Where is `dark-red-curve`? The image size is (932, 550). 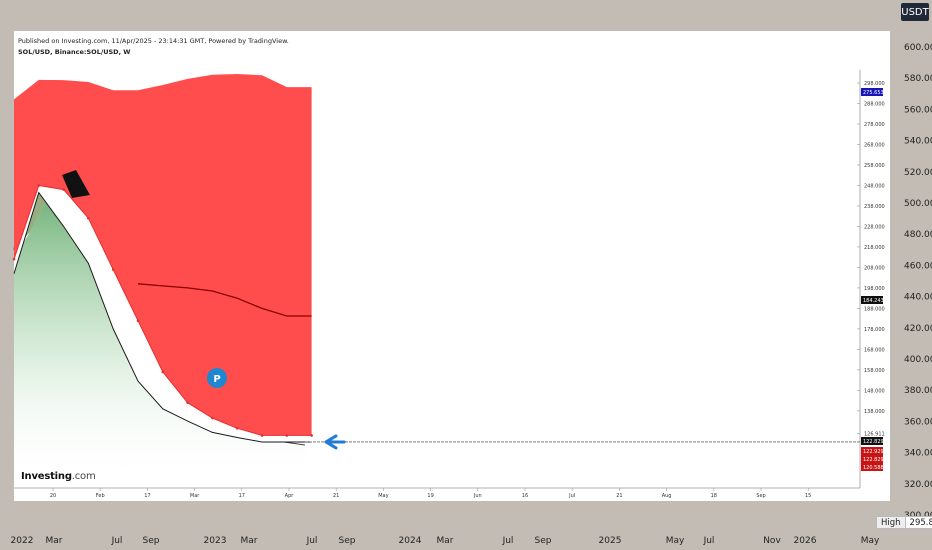 dark-red-curve is located at coordinates (224, 300).